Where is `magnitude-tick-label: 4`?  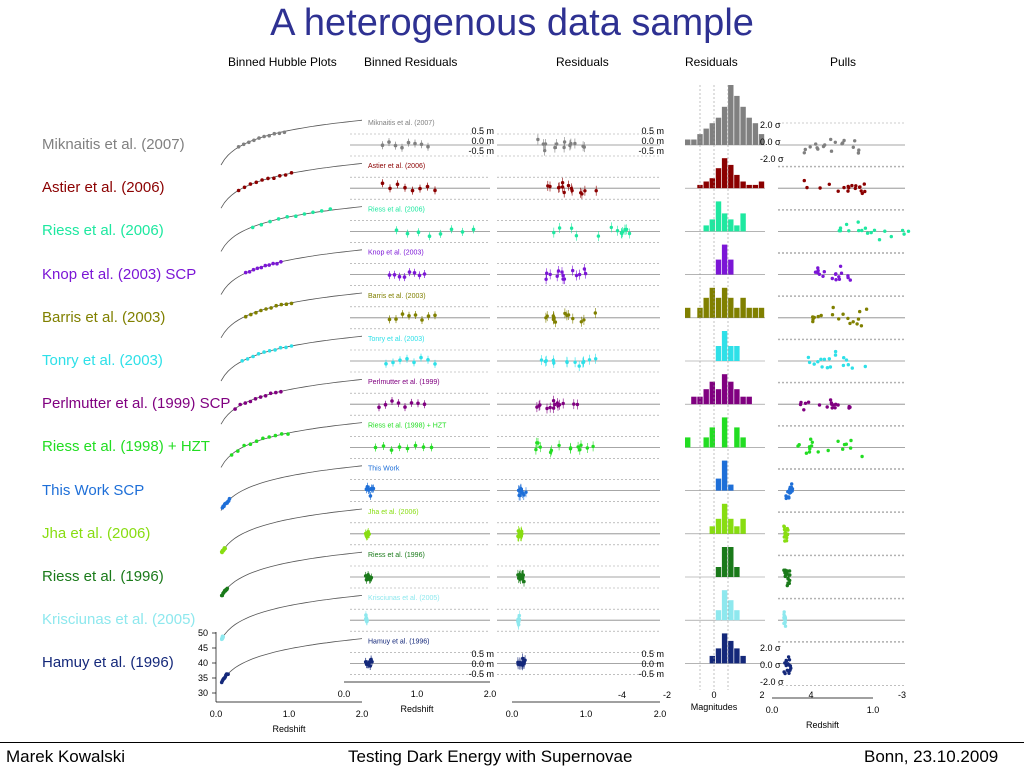
magnitude-tick-label: 4 is located at coordinates (810, 695).